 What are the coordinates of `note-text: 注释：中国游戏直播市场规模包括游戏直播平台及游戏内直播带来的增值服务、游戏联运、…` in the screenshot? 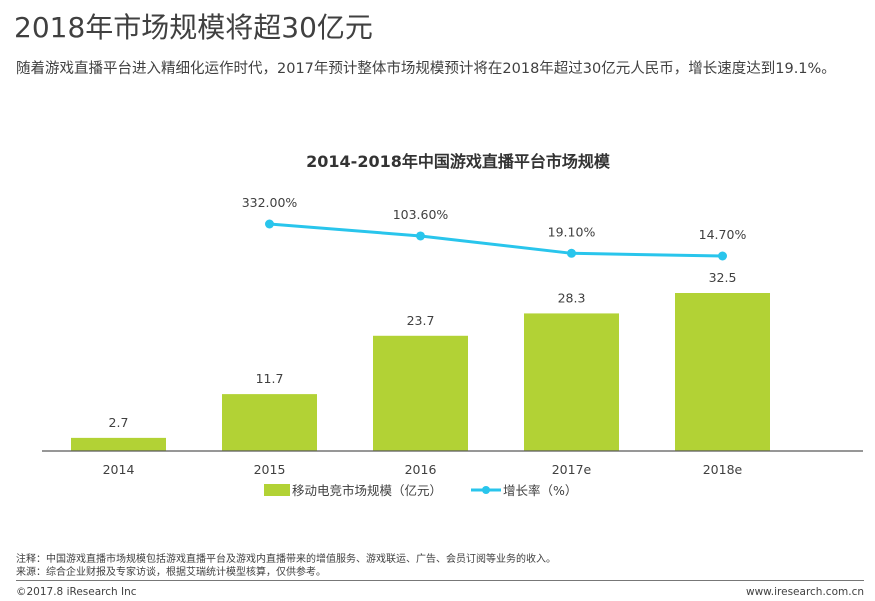 It's located at (286, 559).